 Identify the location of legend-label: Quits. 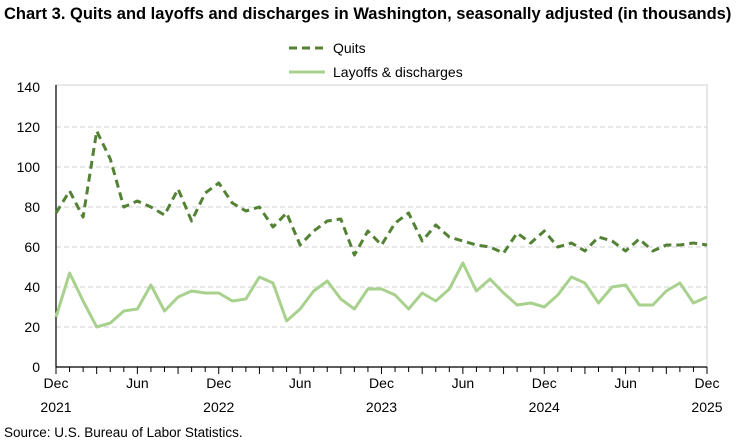
(349, 48).